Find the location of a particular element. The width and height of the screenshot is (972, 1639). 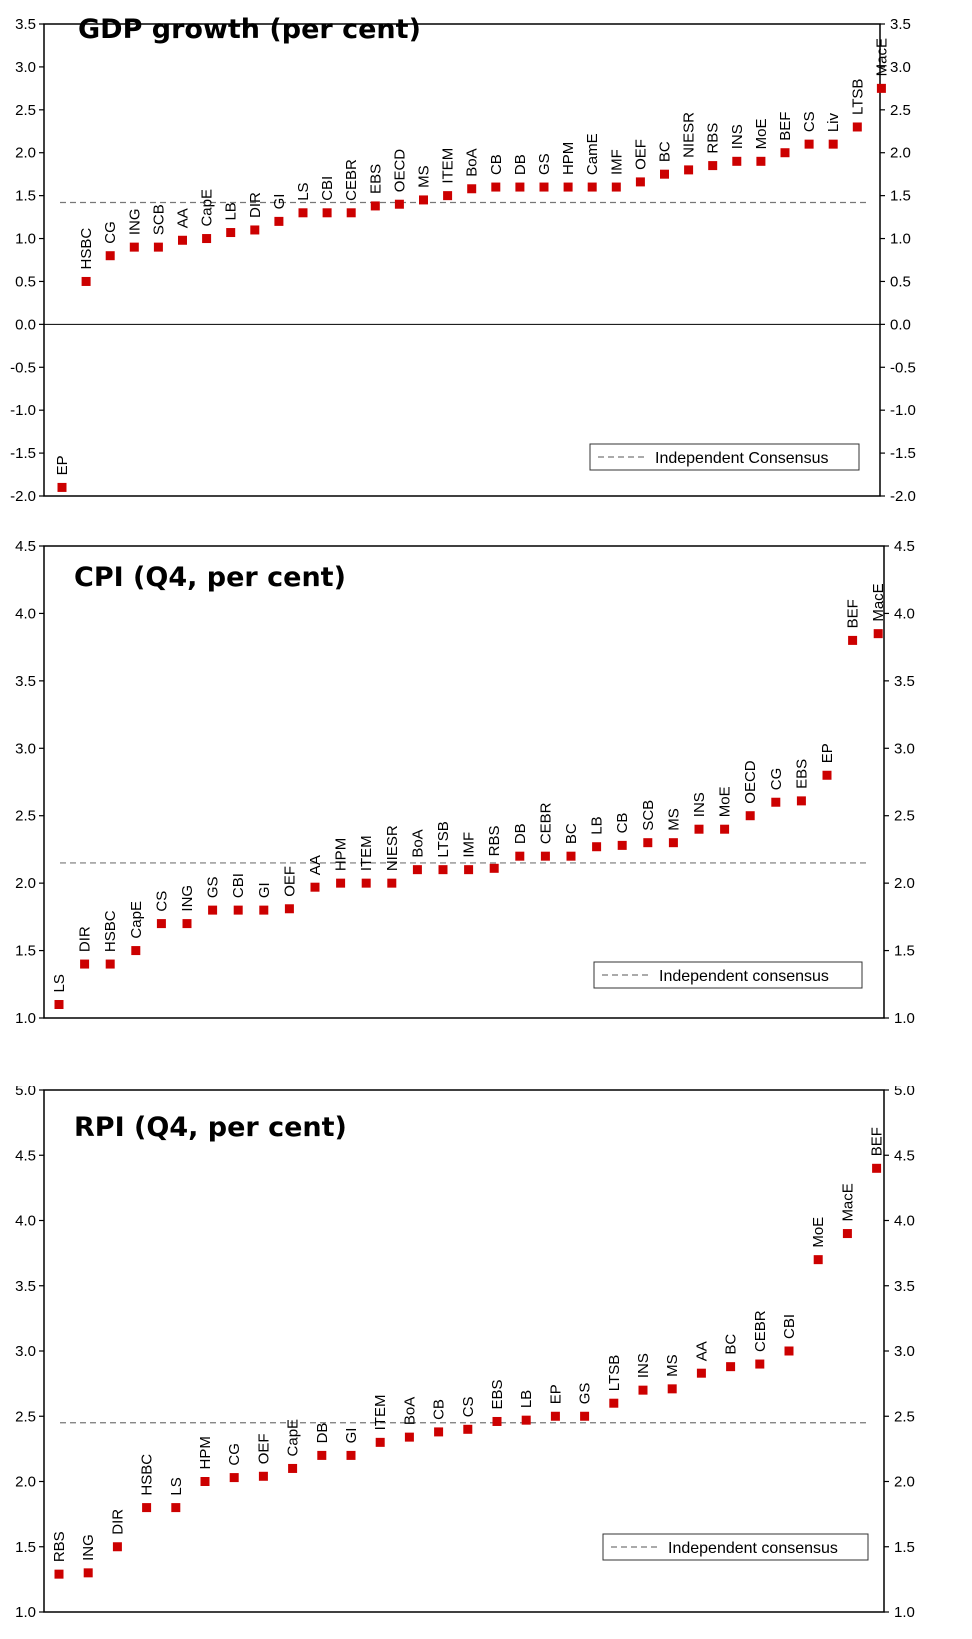

data-label-cape: CapE is located at coordinates (136, 920).